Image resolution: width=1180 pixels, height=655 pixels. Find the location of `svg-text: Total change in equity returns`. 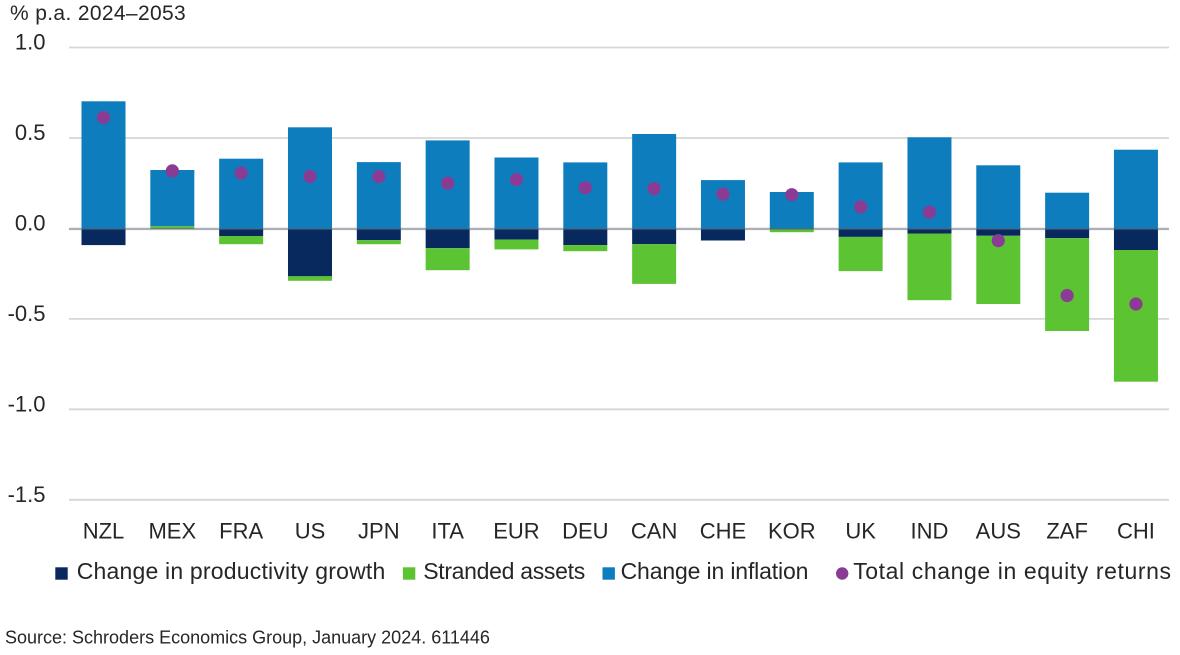

svg-text: Total change in equity returns is located at coordinates (1012, 571).